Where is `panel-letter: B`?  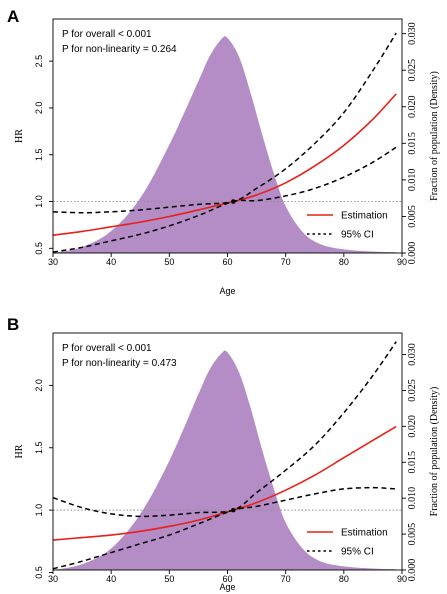
panel-letter: B is located at coordinates (13, 324).